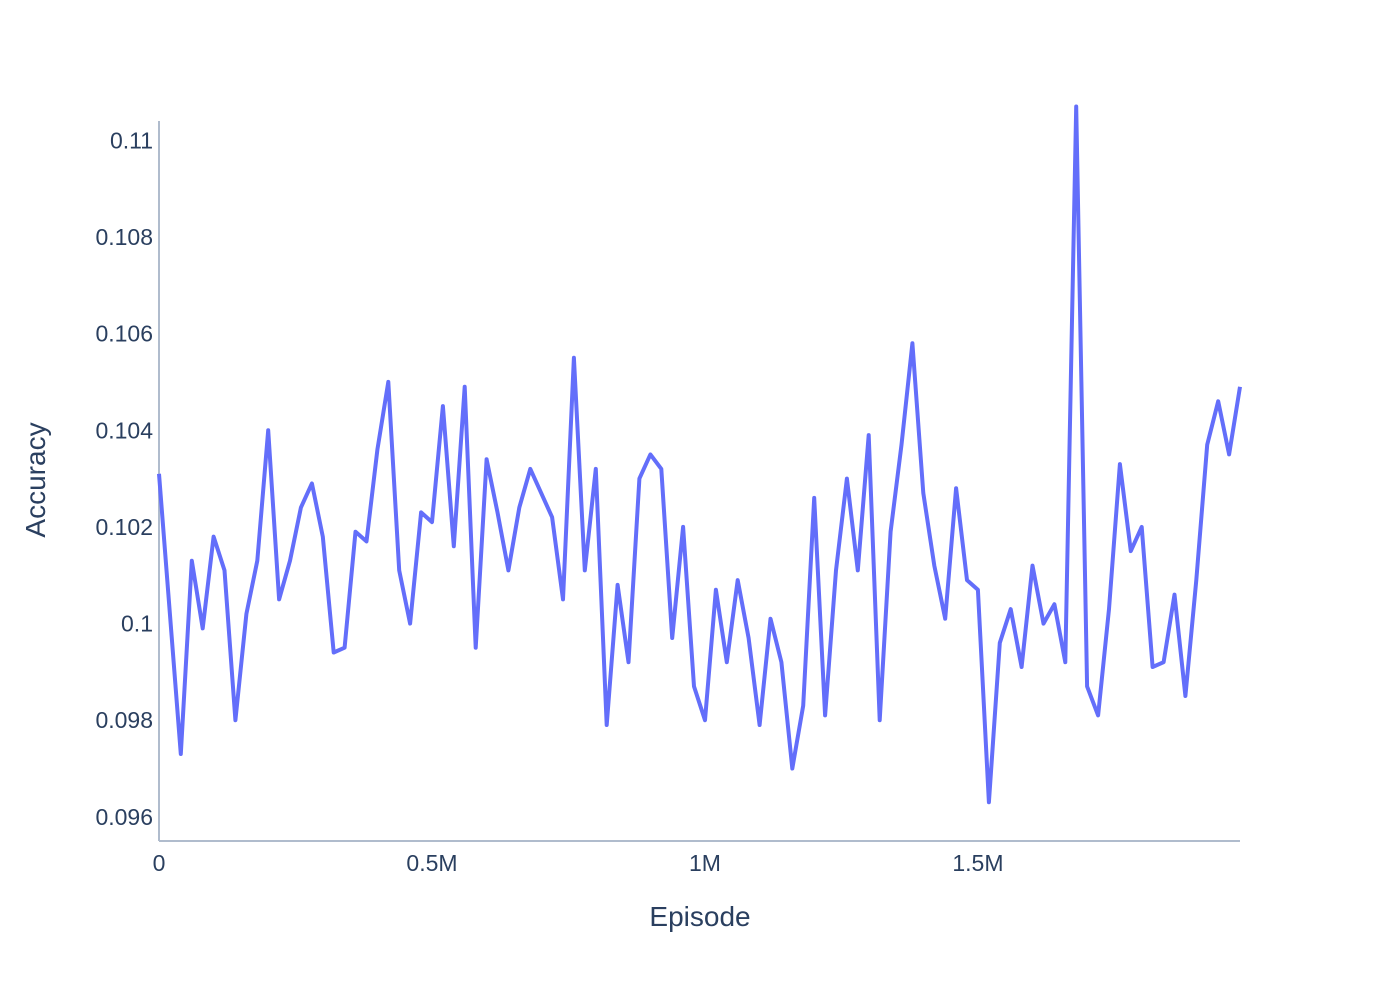 Image resolution: width=1400 pixels, height=1005 pixels. I want to click on y-tick-label: 0.104, so click(124, 430).